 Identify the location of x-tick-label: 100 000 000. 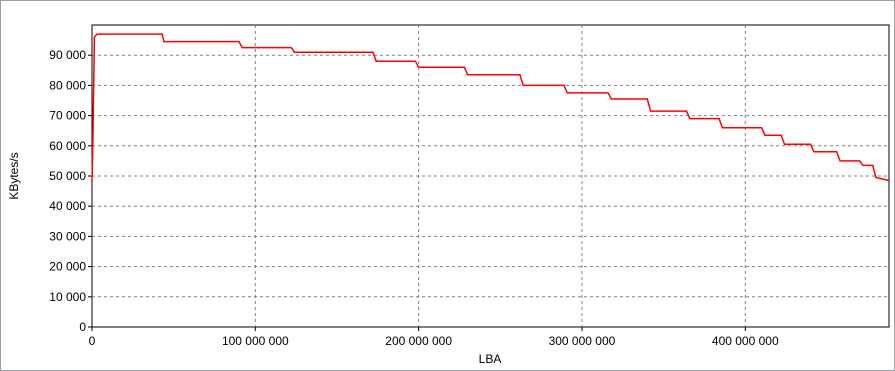
(255, 341).